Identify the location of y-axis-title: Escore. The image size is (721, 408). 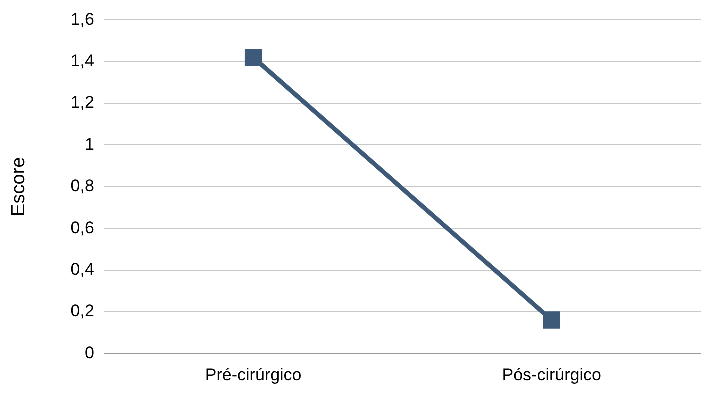
(19, 186).